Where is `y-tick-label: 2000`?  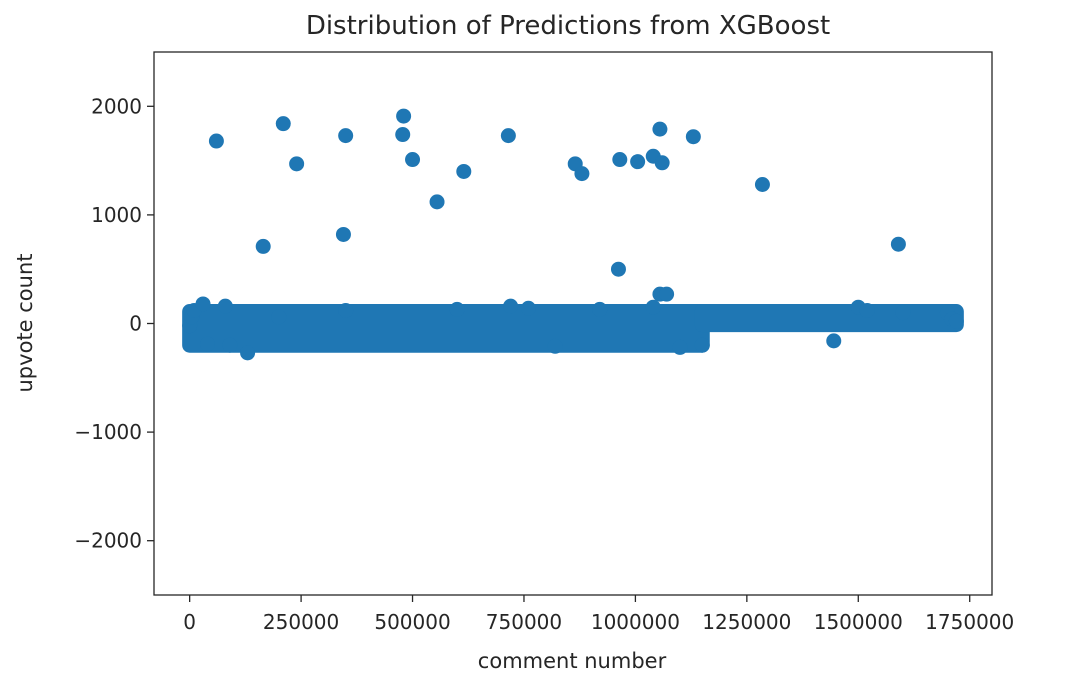
y-tick-label: 2000 is located at coordinates (116, 106).